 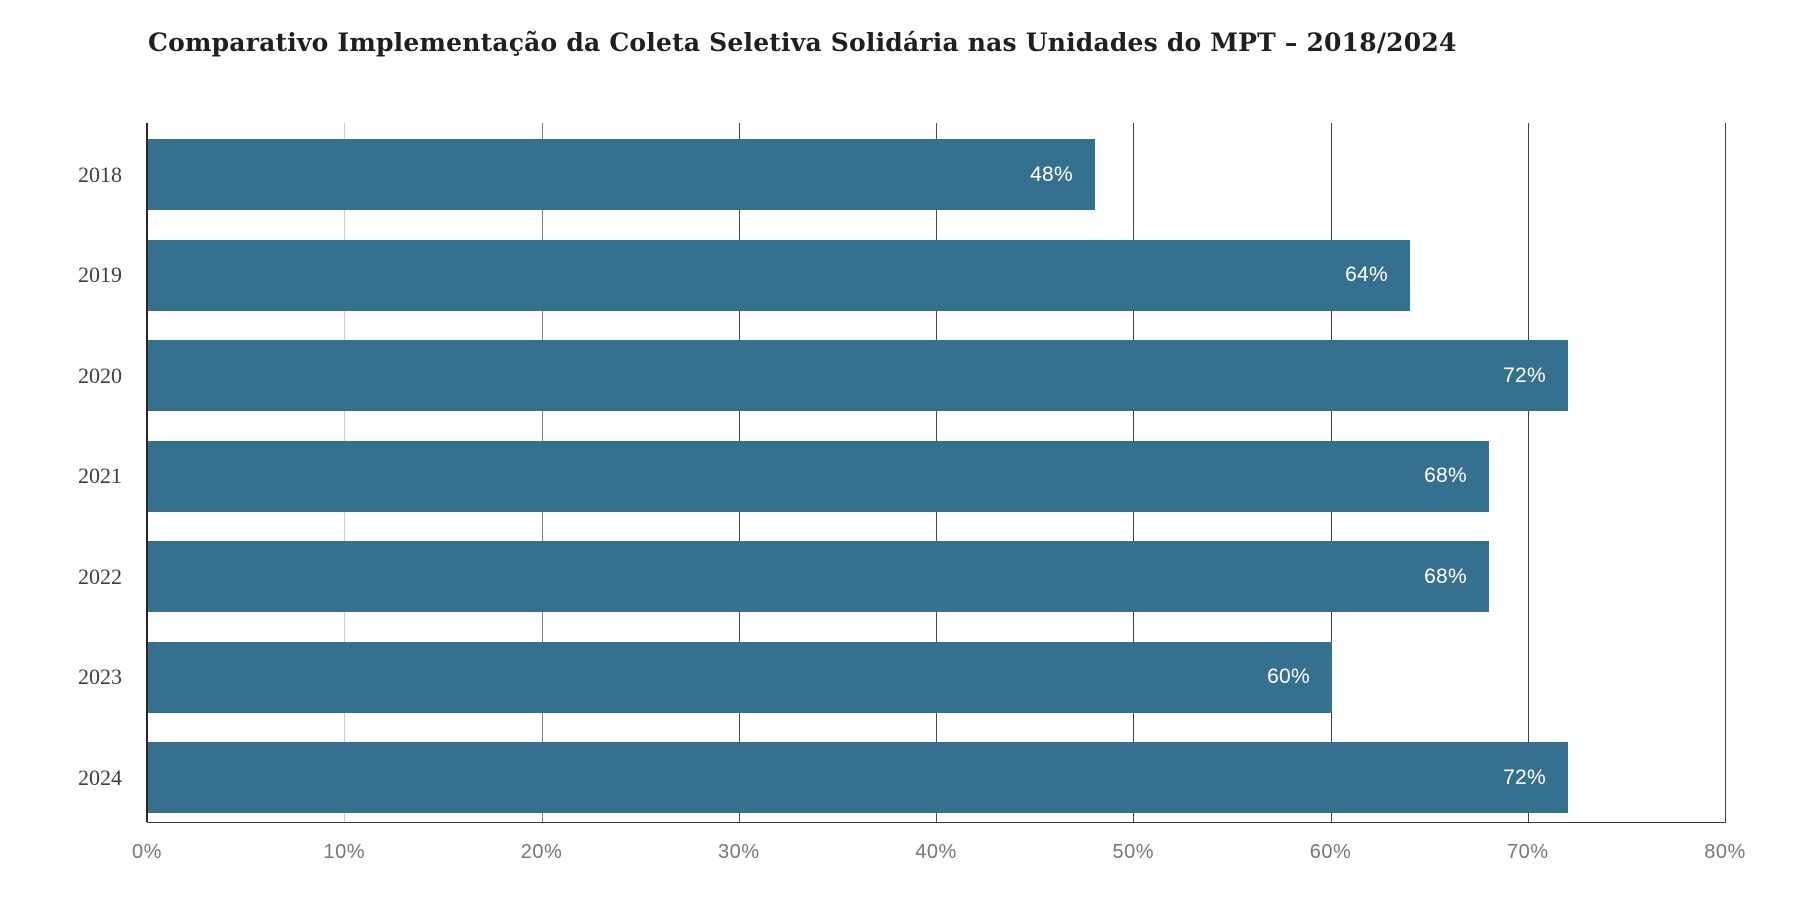 I want to click on y-axis-line, so click(x=147, y=472).